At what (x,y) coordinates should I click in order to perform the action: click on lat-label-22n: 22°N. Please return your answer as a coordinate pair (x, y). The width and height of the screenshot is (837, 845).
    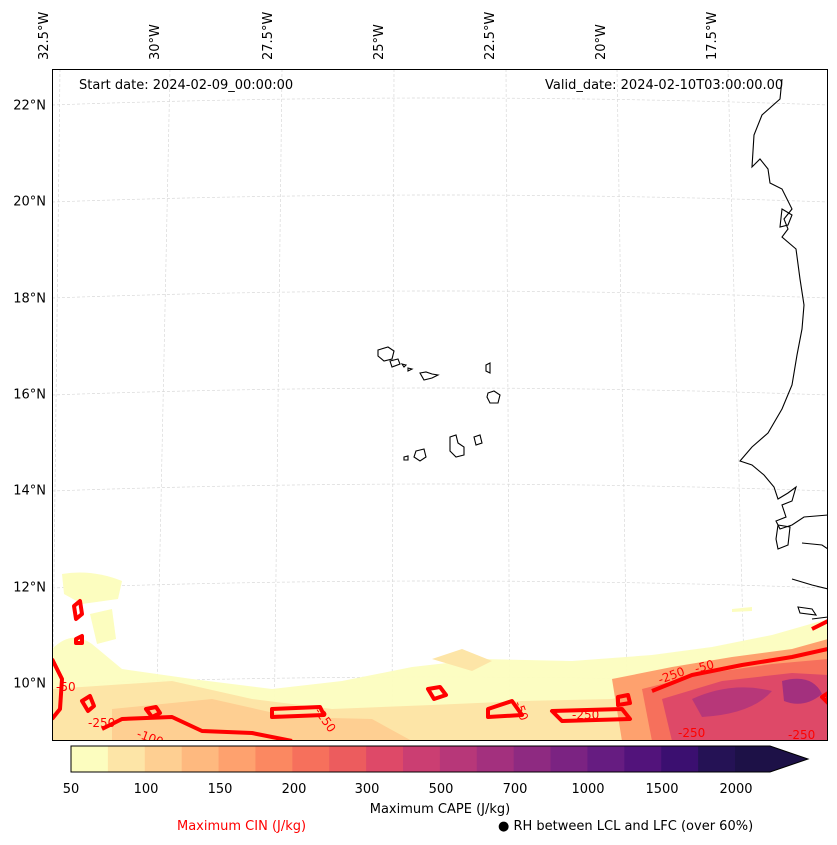
    Looking at the image, I should click on (29, 106).